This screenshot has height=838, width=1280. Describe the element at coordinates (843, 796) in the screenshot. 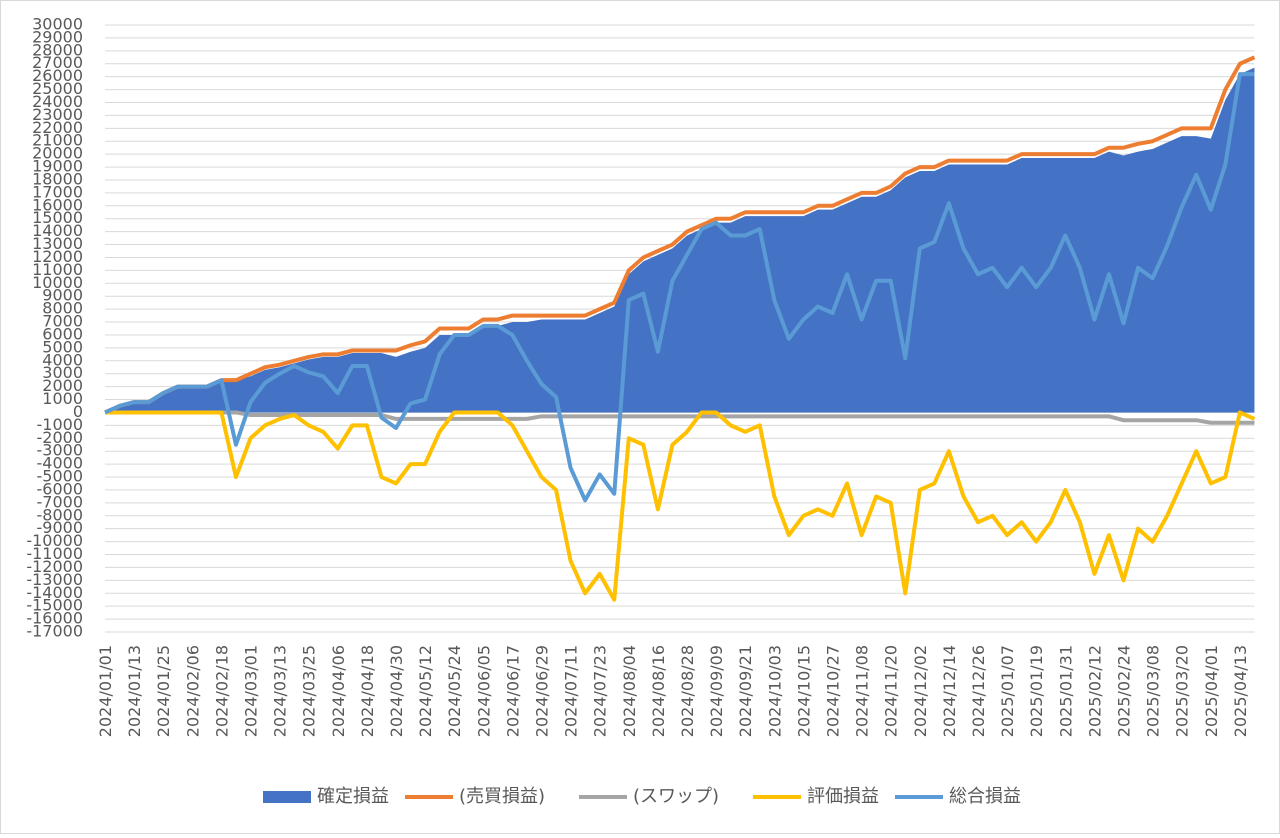

I see `legend-label: 評価損益` at that location.